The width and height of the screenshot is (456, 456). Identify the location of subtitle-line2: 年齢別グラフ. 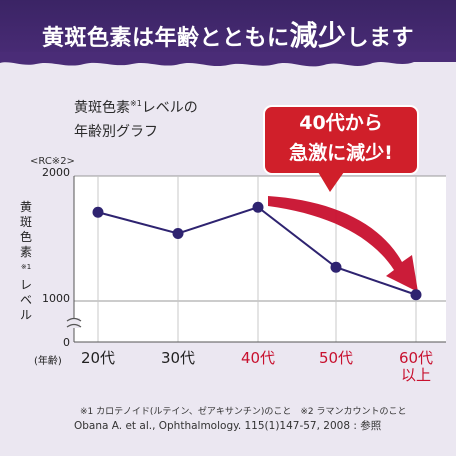
(116, 132).